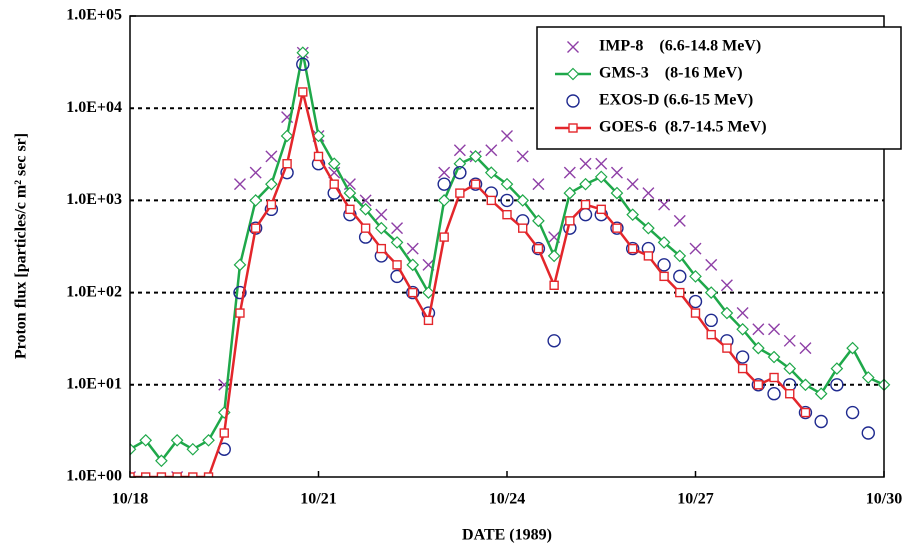 The image size is (918, 552). I want to click on legend-label: GMS-3 (8-16 MeV), so click(671, 73).